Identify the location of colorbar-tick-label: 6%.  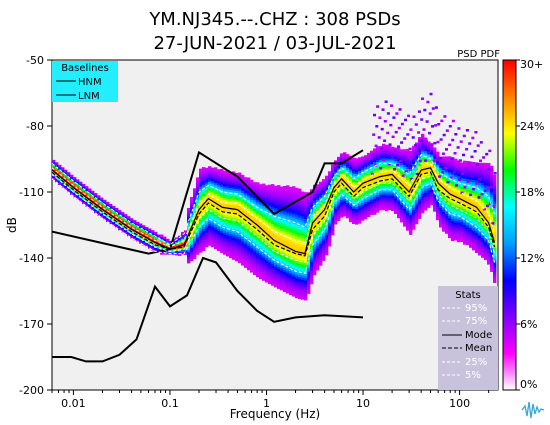
(528, 324).